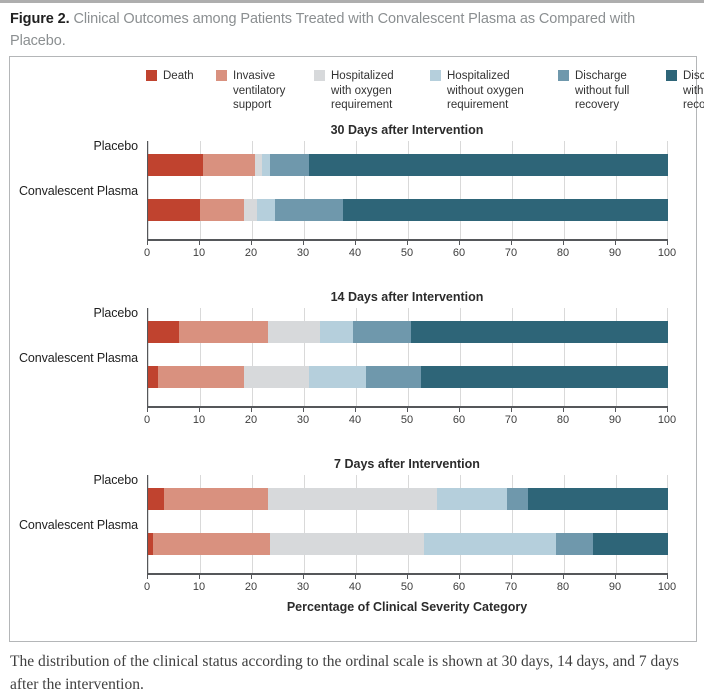 The image size is (704, 699). What do you see at coordinates (407, 297) in the screenshot?
I see `panel-title: 14 Days after Intervention` at bounding box center [407, 297].